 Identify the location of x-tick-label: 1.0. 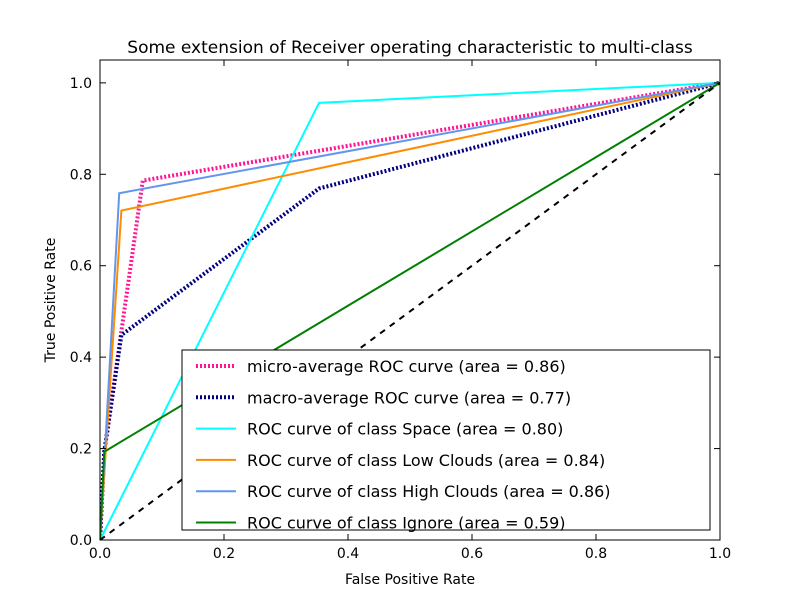
(720, 554).